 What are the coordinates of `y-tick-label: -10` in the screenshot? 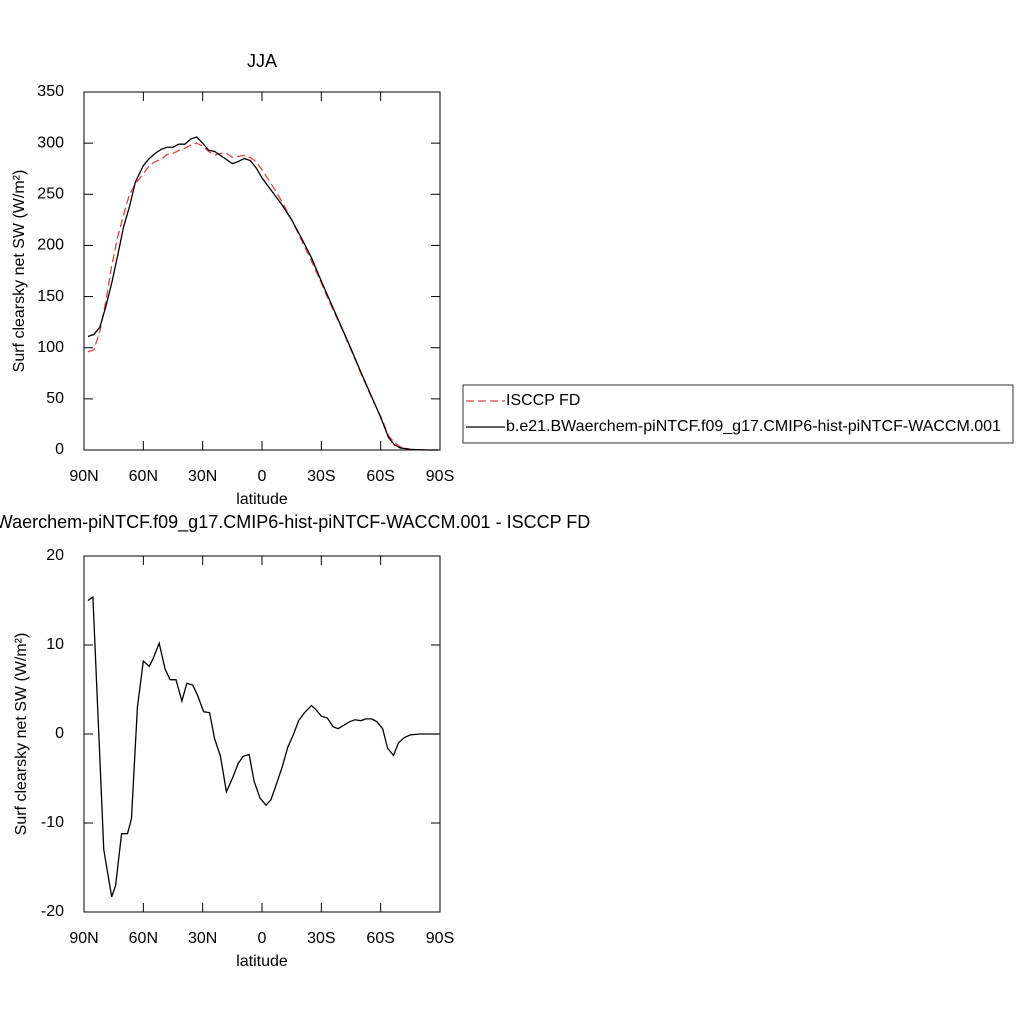 It's located at (52, 822).